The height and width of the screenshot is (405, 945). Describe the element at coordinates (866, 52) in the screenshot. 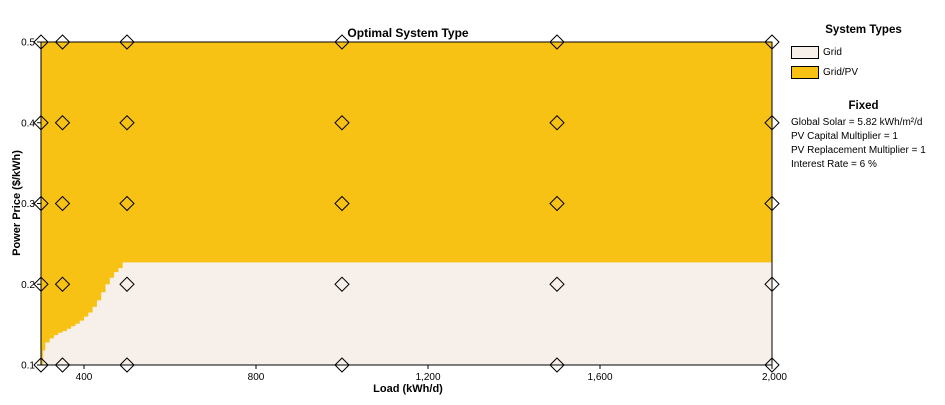

I see `legend-item-grid: Grid` at that location.